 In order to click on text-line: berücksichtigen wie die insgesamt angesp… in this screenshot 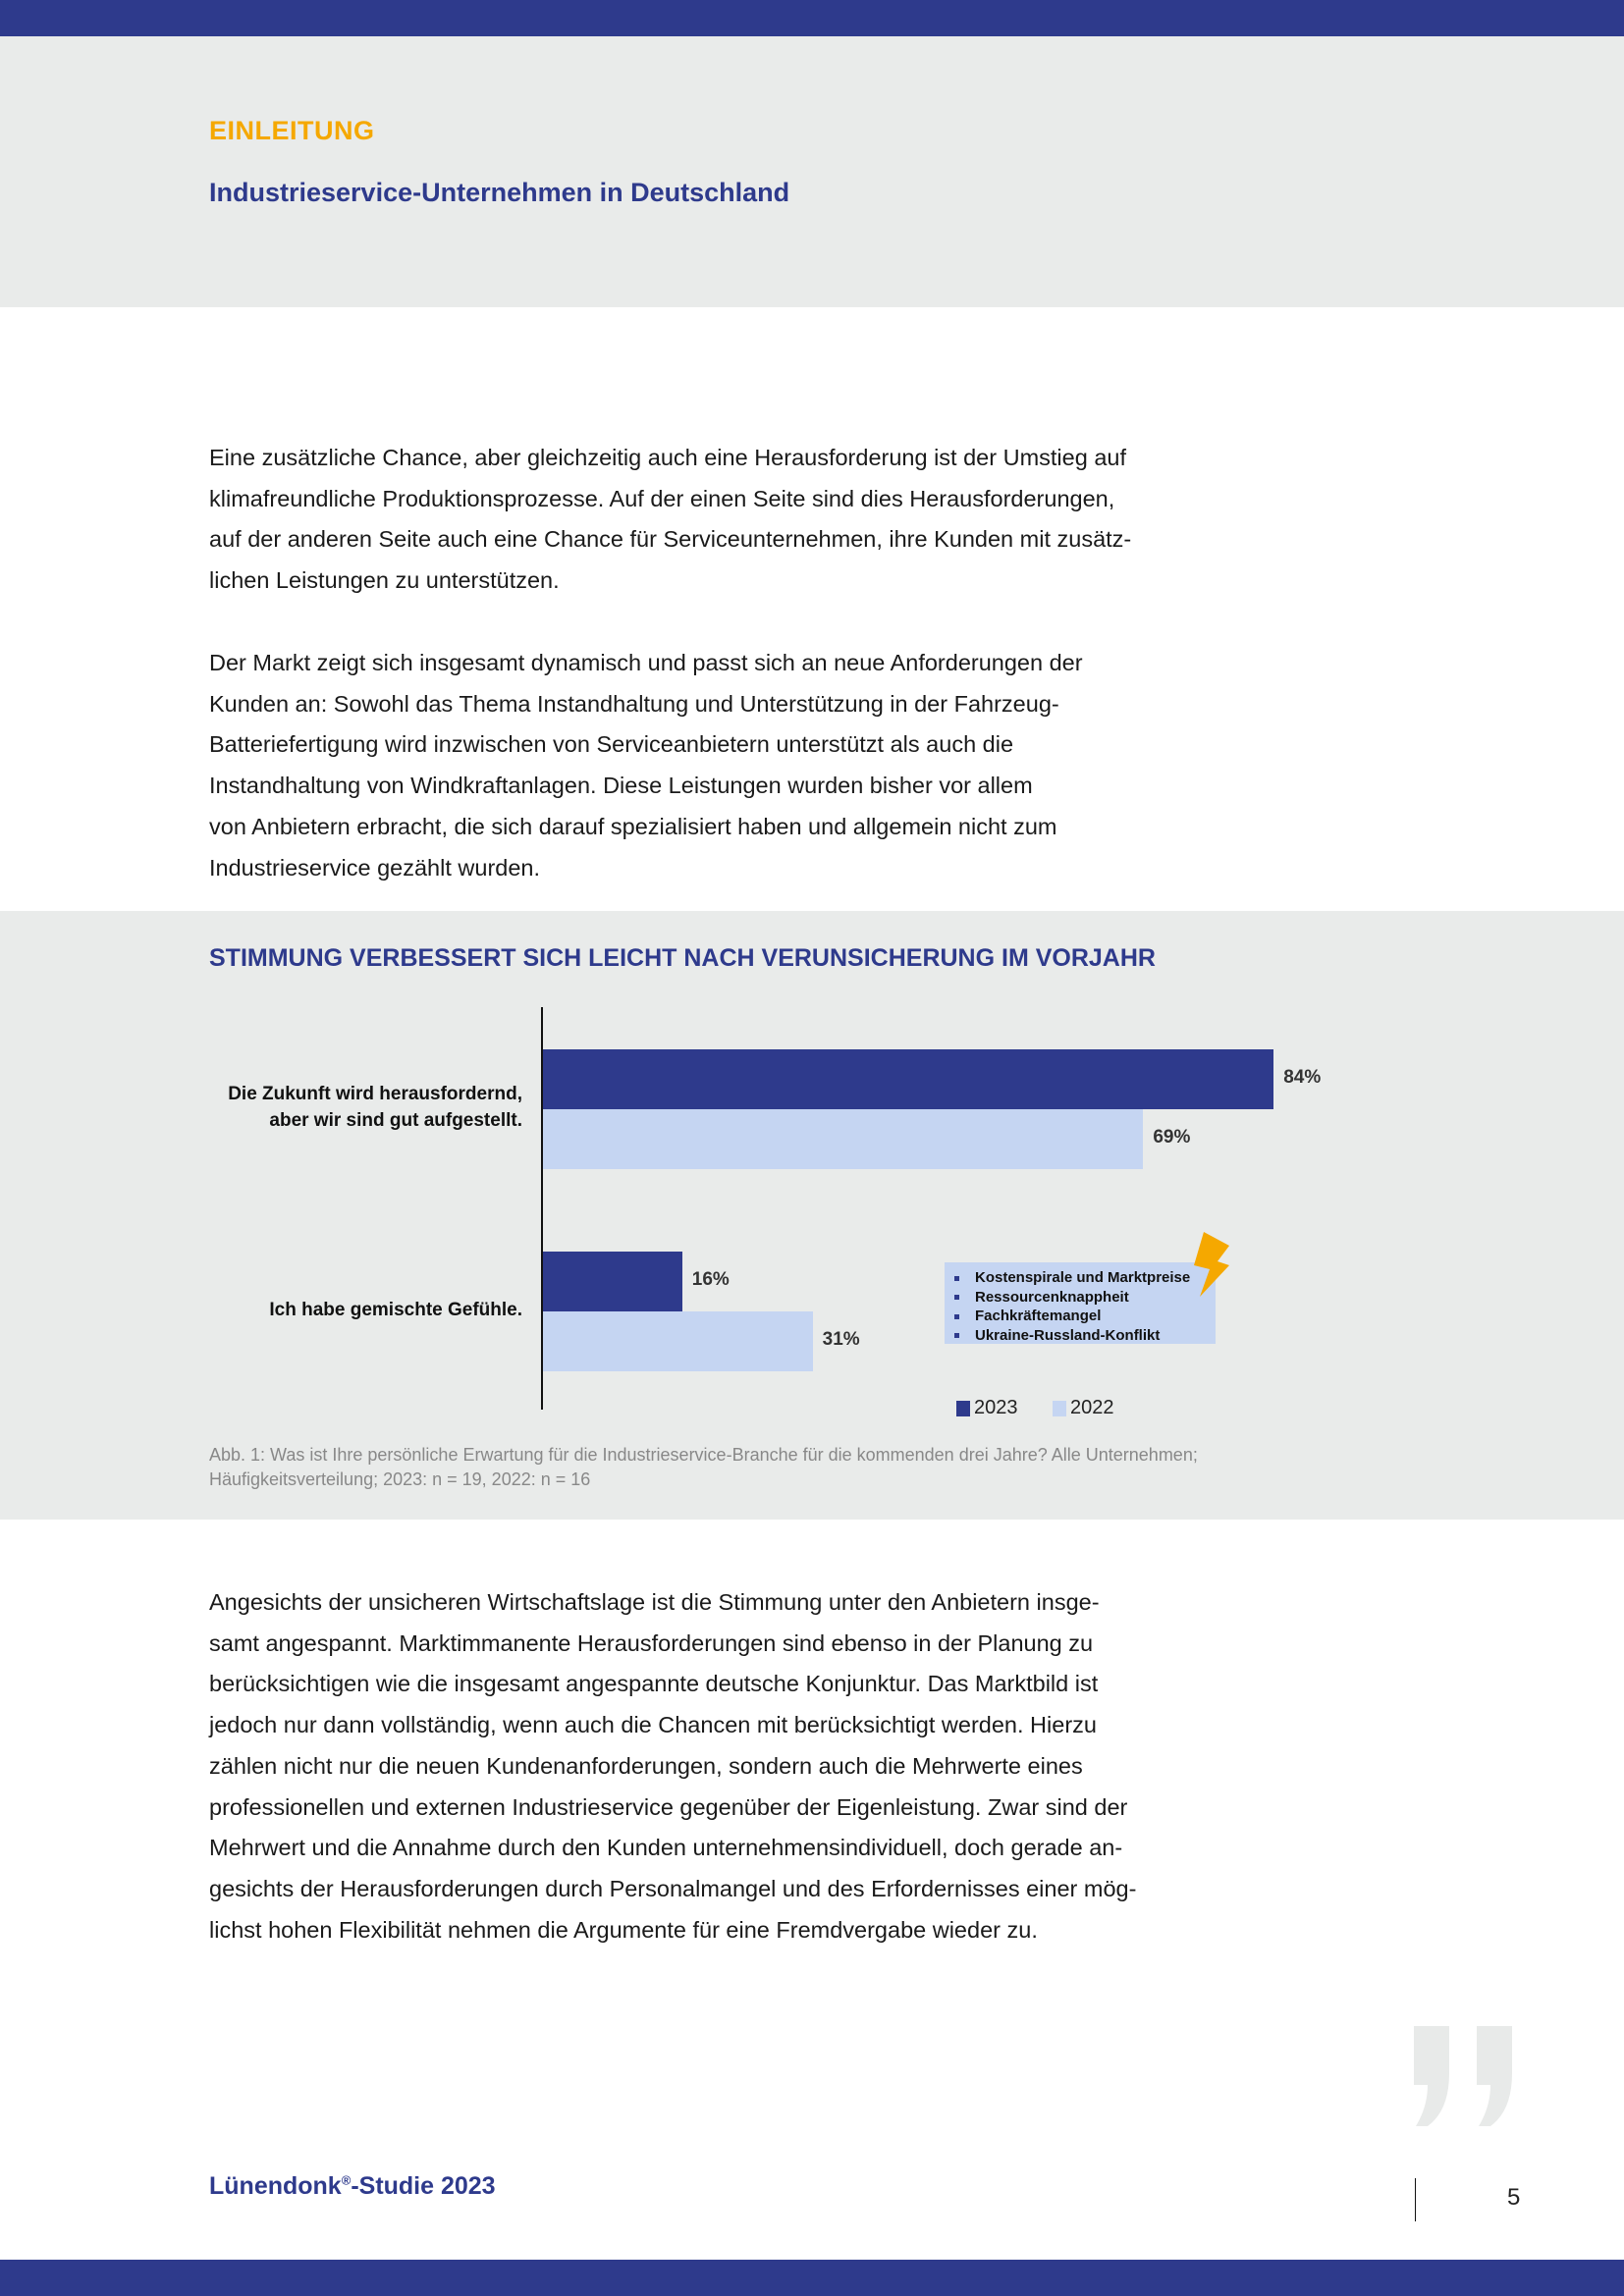, I will do `click(654, 1684)`.